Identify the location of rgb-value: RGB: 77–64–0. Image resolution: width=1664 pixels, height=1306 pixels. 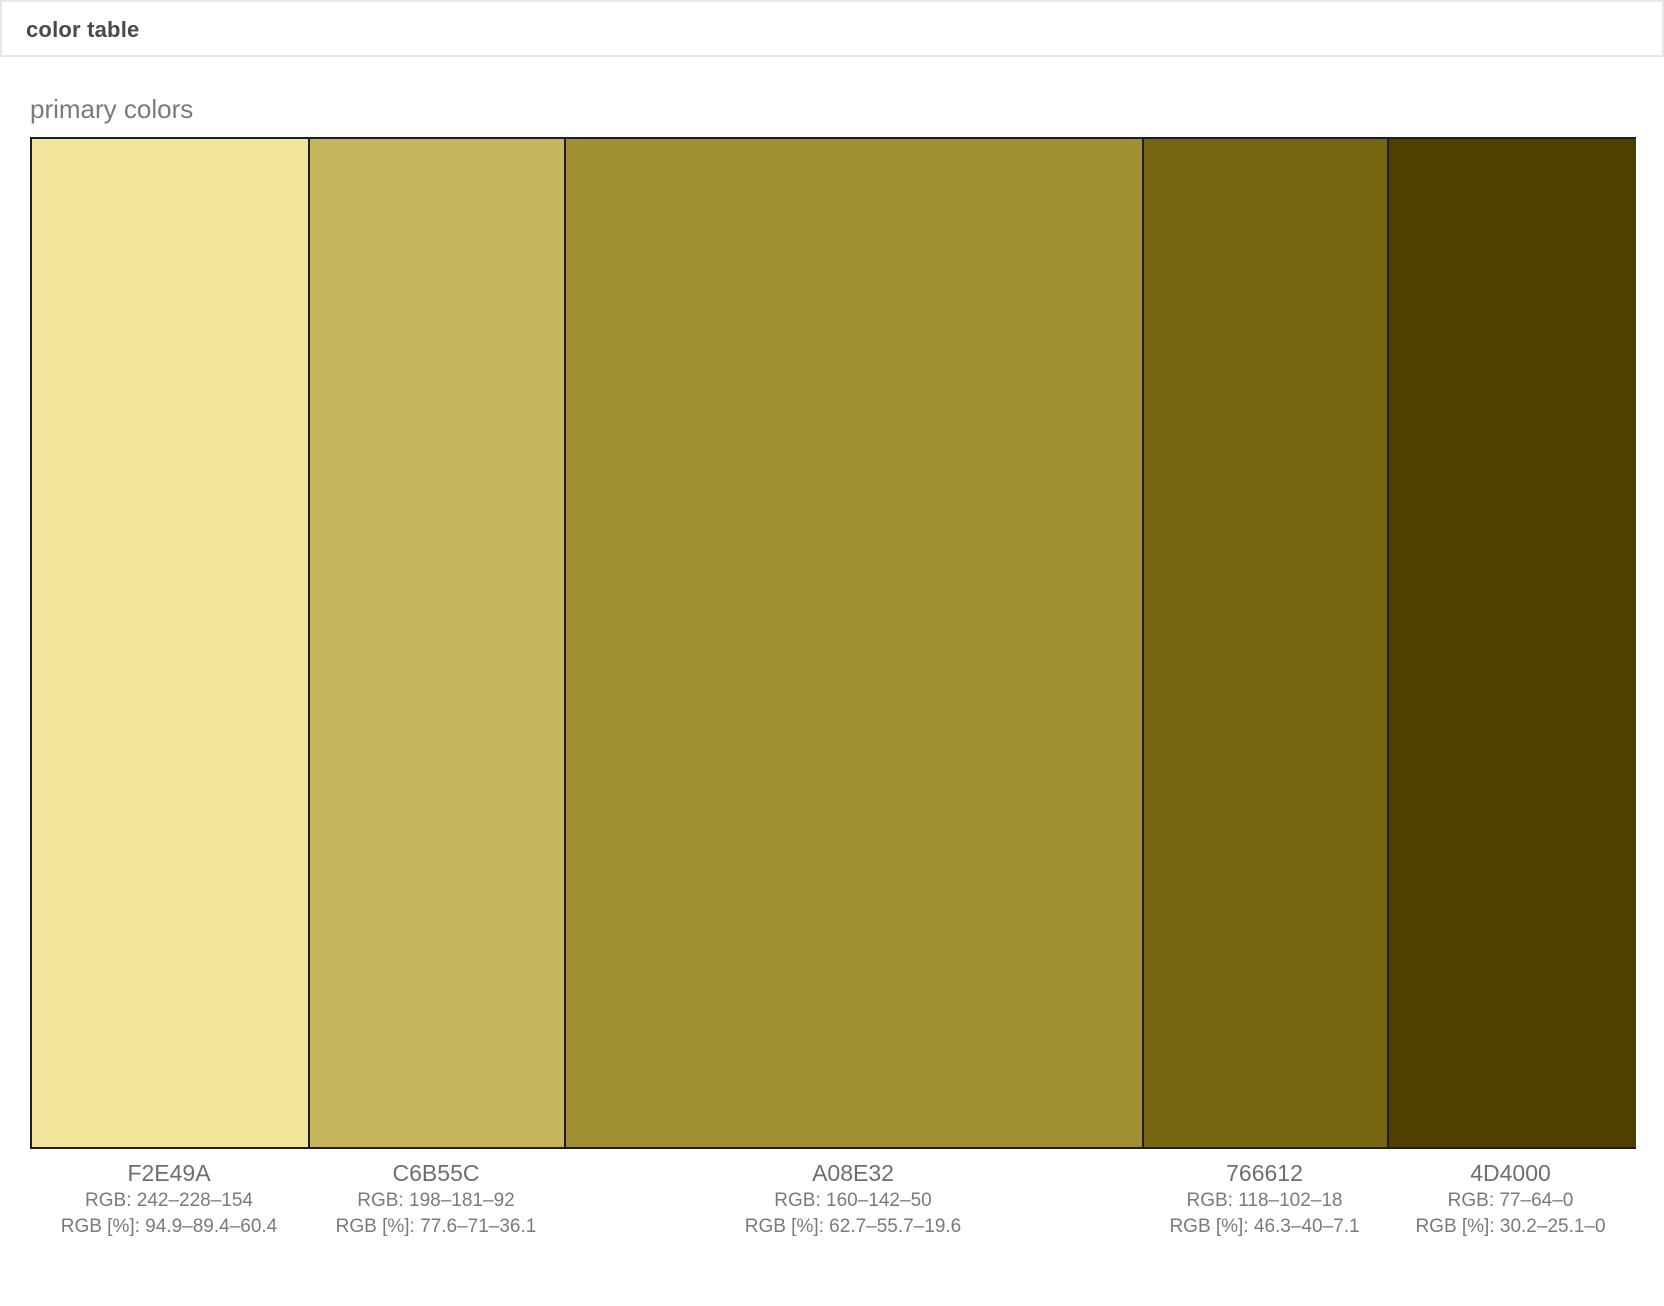
(1510, 1200).